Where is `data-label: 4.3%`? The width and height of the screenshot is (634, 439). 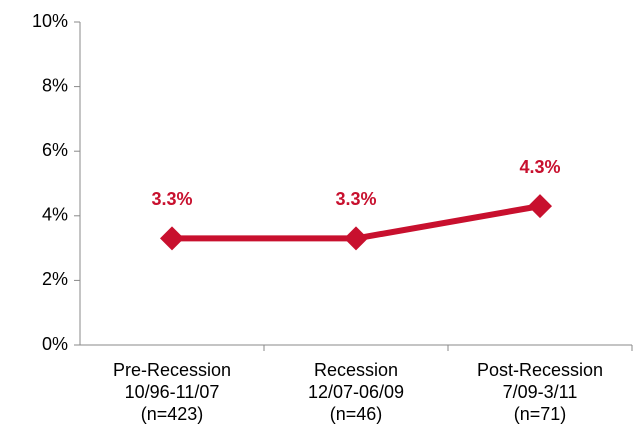 data-label: 4.3% is located at coordinates (539, 167).